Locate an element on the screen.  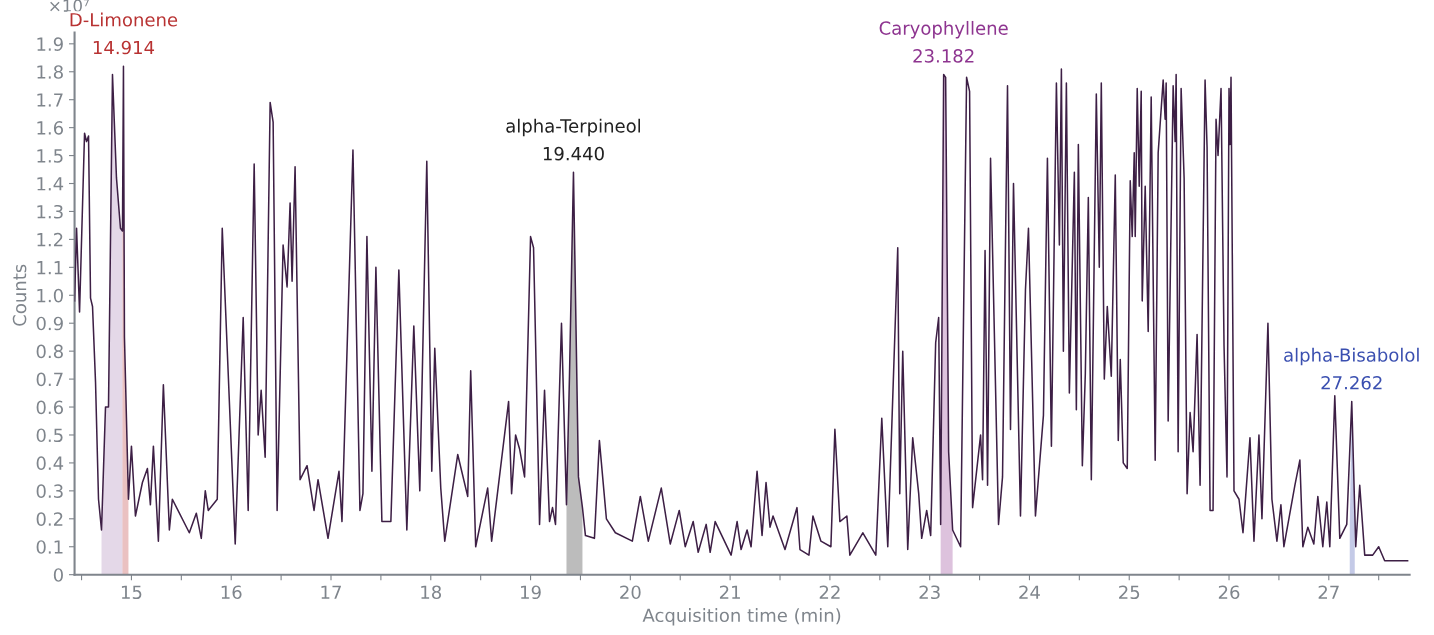
x-tick-label: 18 is located at coordinates (431, 592).